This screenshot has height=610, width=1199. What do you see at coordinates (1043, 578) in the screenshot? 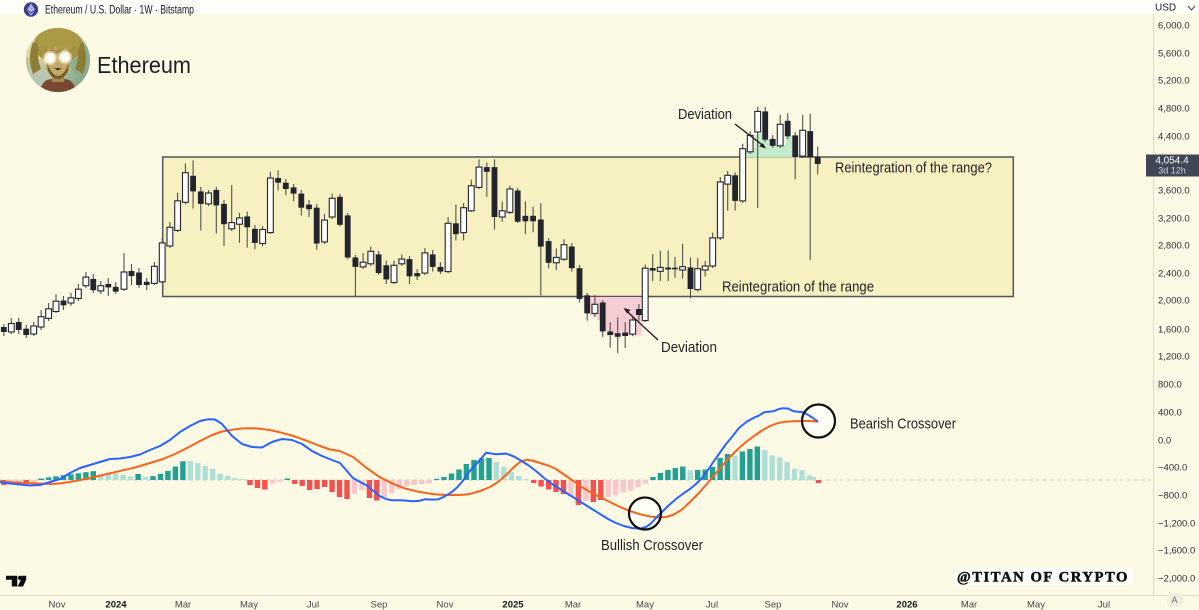
I see `svg-text: @TITAN OF CRYPTO` at bounding box center [1043, 578].